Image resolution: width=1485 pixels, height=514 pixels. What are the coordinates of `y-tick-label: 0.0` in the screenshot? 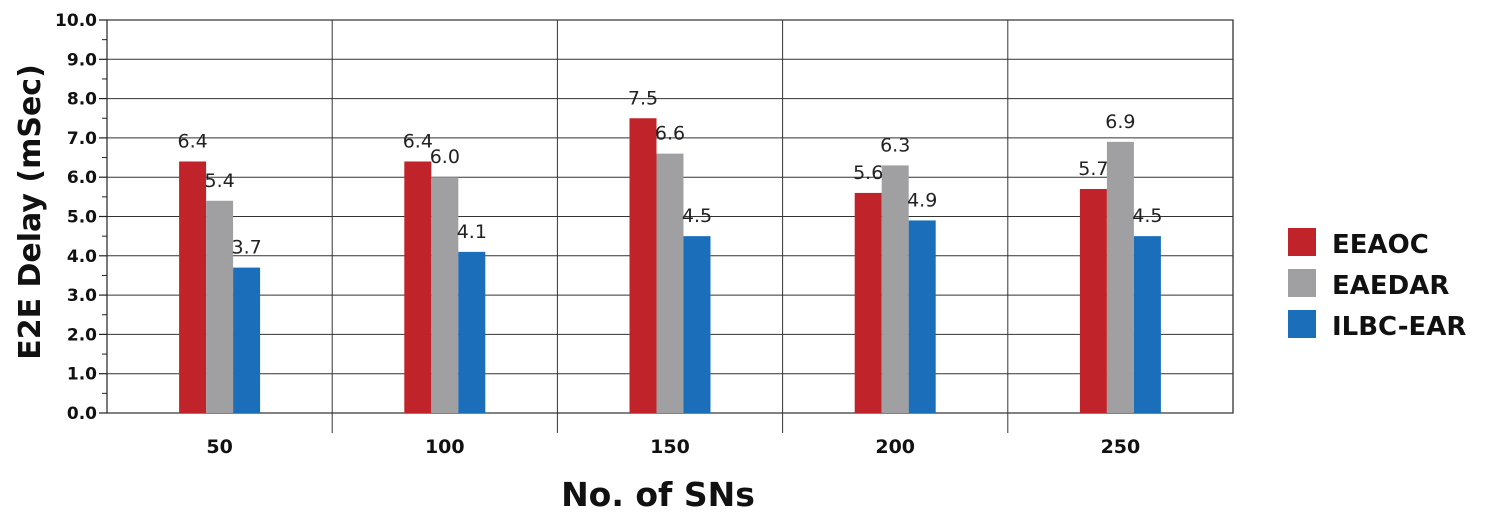 It's located at (82, 414).